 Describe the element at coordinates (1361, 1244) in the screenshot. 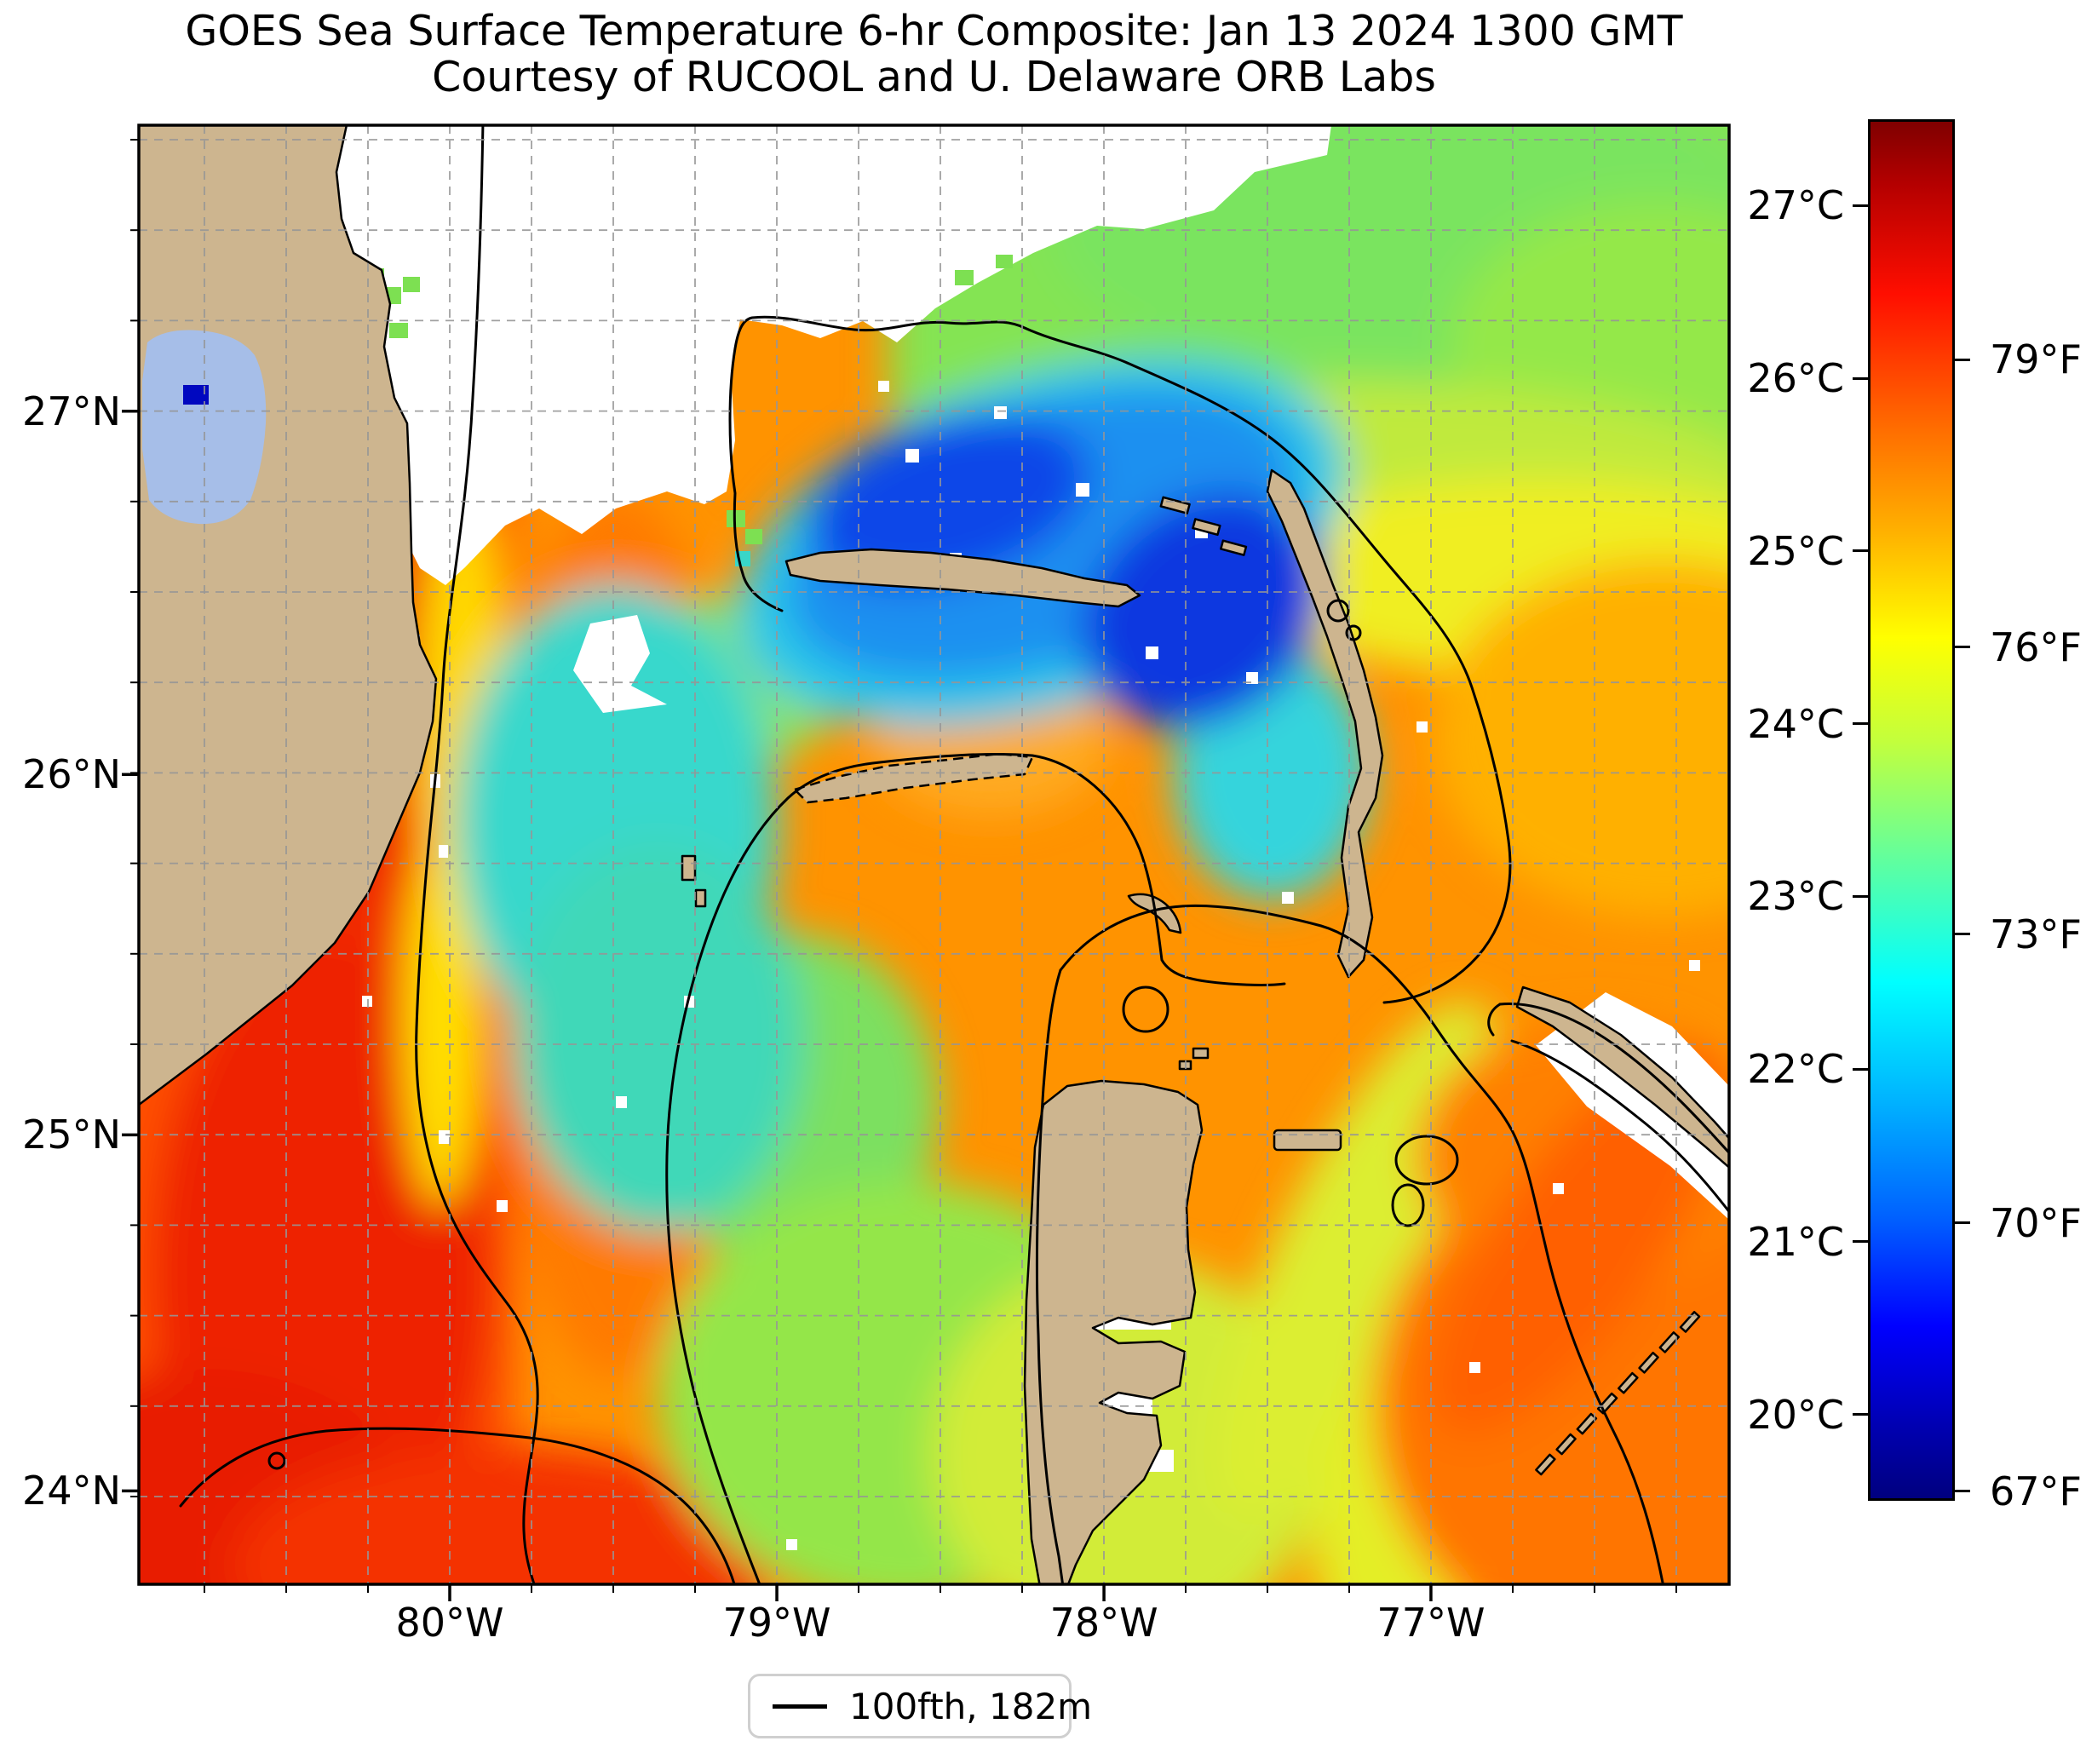

I see `tongue-of-the-ocean-contour` at that location.